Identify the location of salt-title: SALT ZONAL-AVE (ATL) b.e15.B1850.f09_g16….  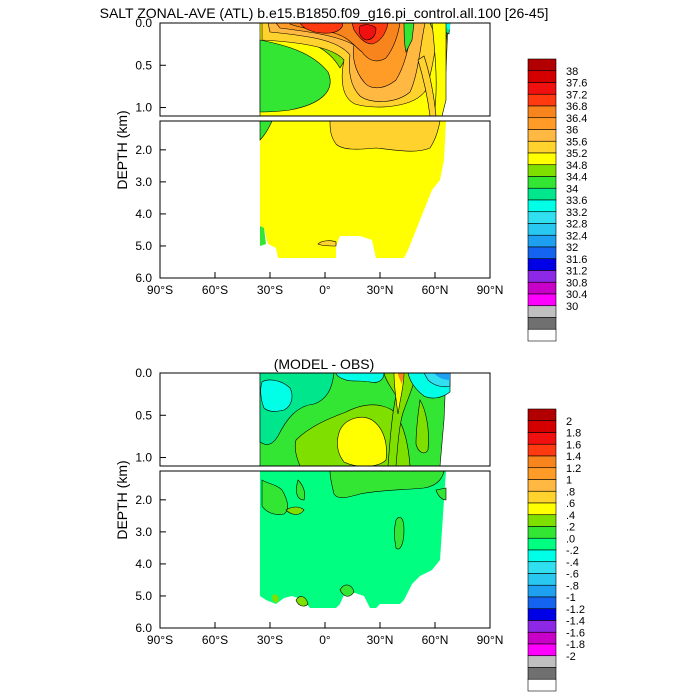
(324, 13).